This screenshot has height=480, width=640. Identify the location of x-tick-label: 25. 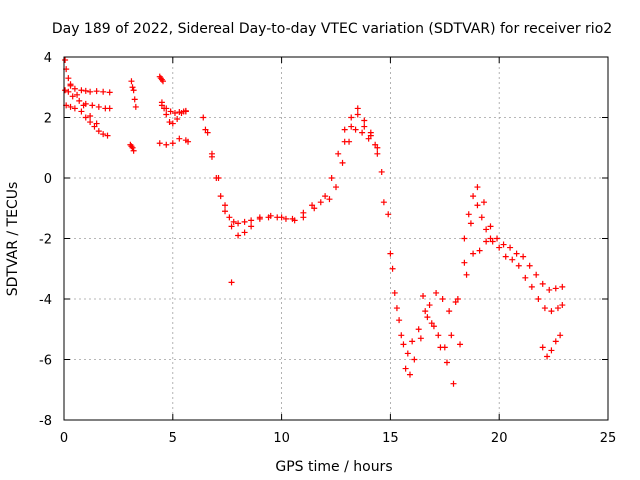
(608, 438).